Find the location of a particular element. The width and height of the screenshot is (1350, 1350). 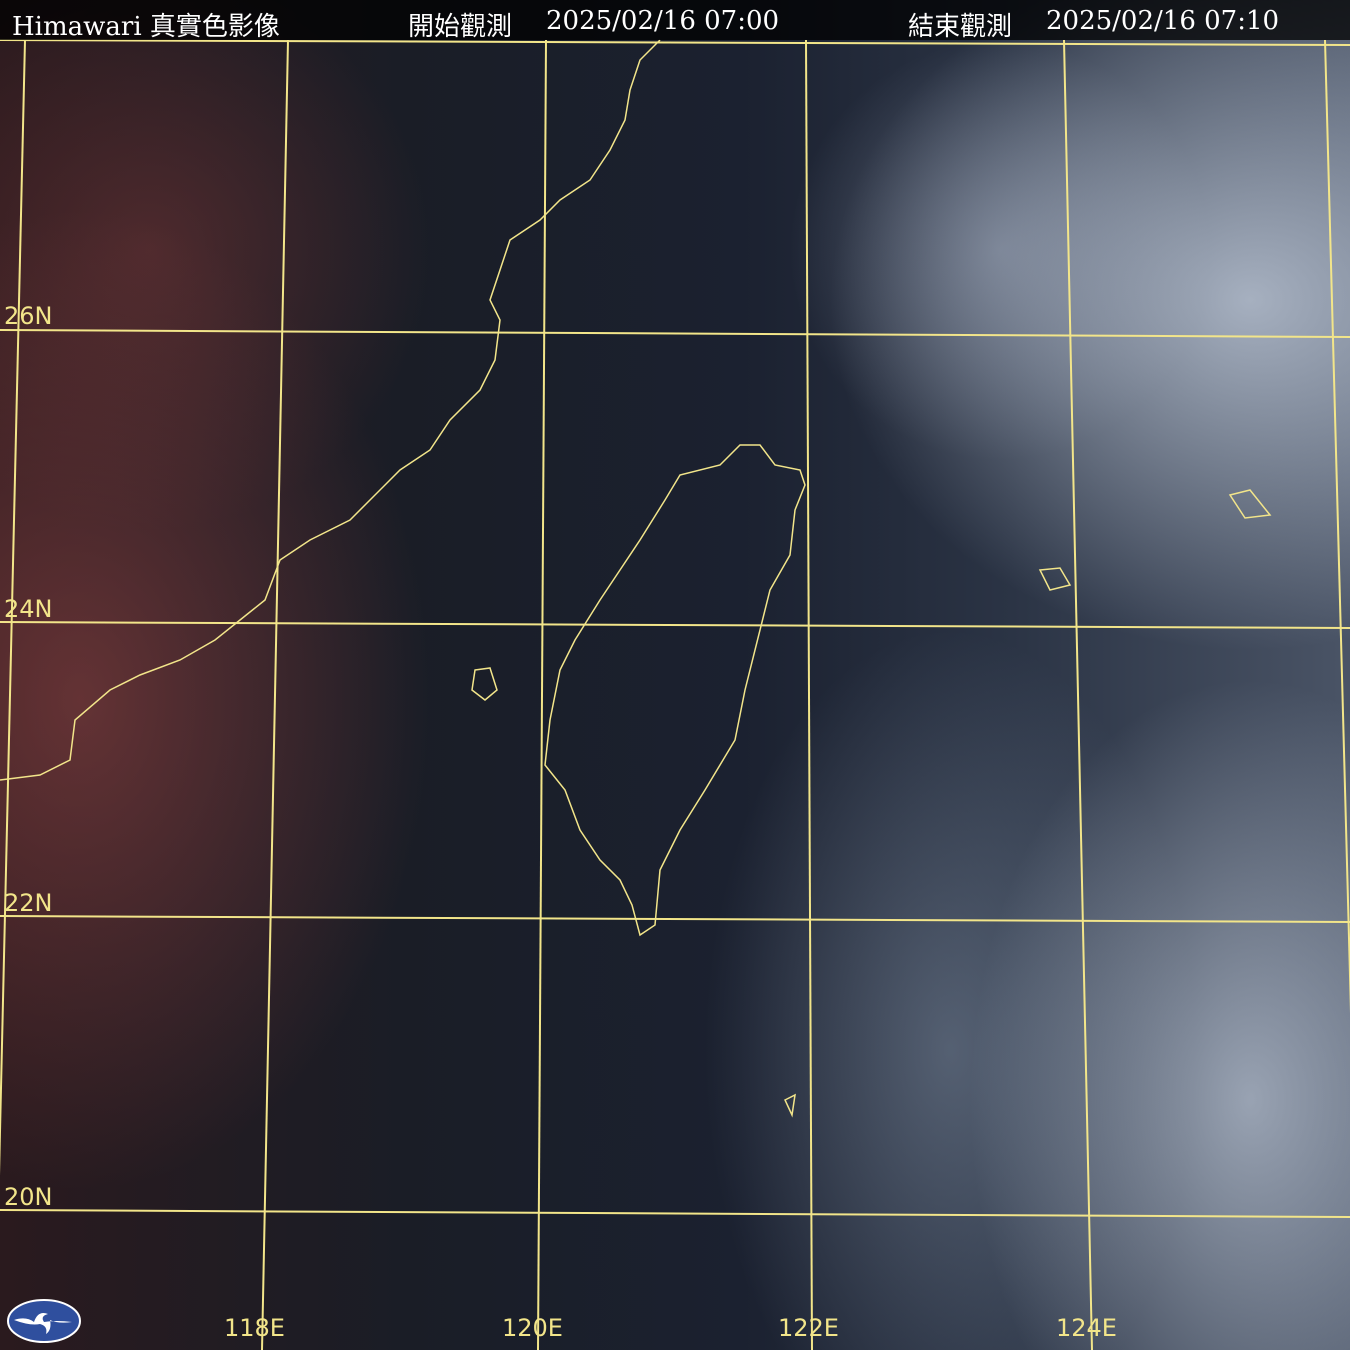

weather-agency-logo is located at coordinates (44, 1321).